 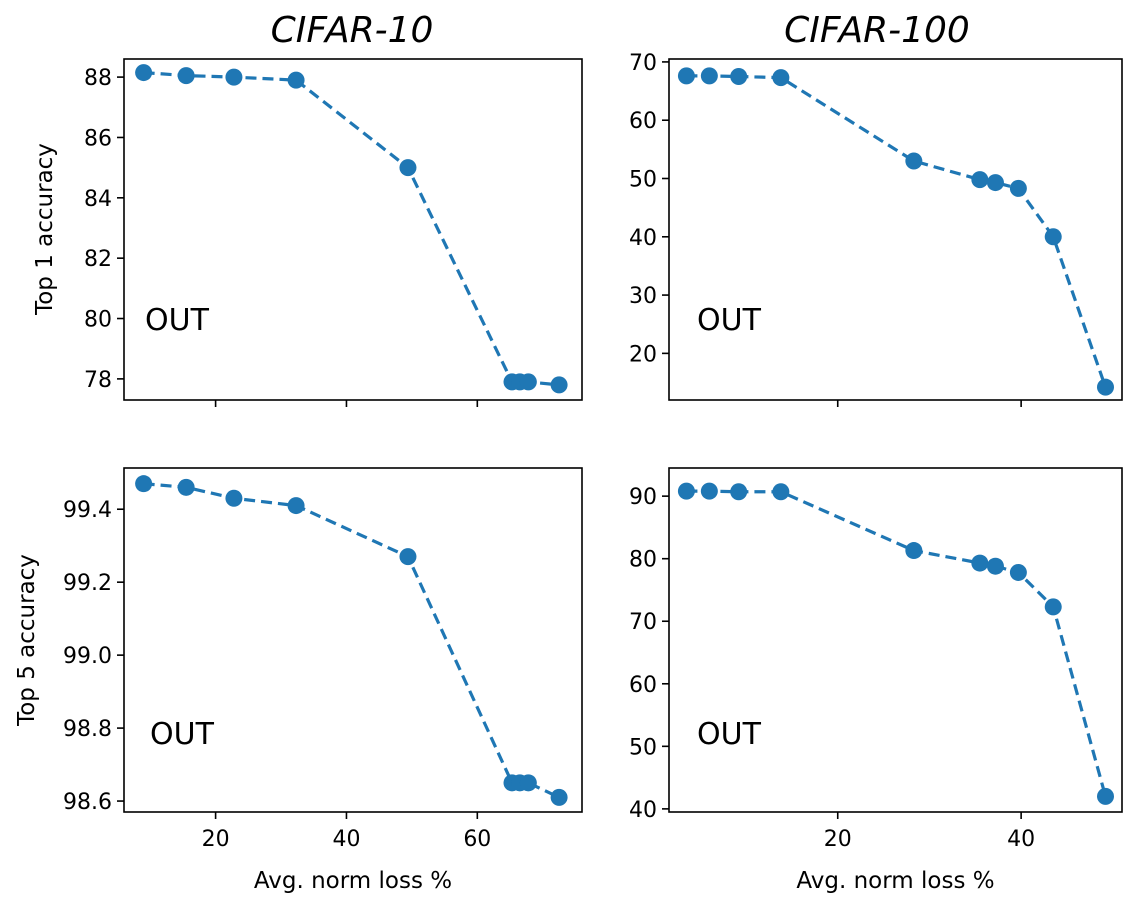 What do you see at coordinates (27, 640) in the screenshot?
I see `y-axis-label: Top 5 accuracy` at bounding box center [27, 640].